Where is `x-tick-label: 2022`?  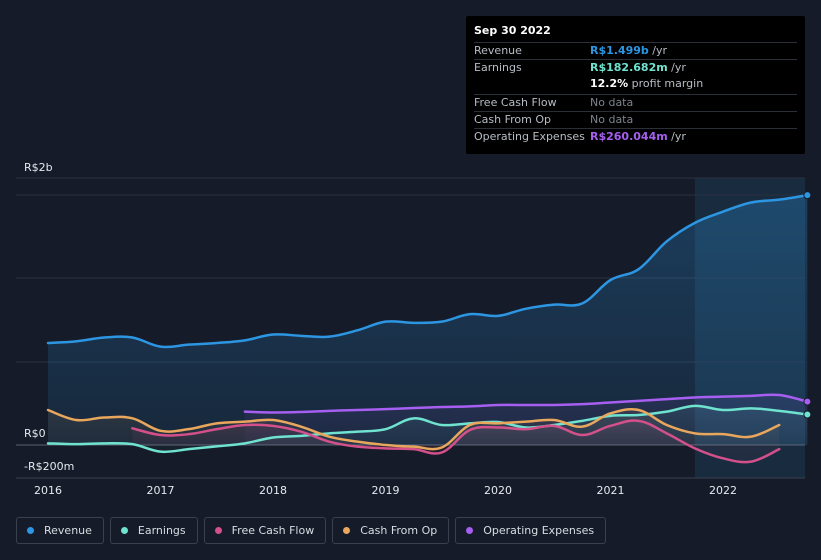
x-tick-label: 2022 is located at coordinates (723, 490).